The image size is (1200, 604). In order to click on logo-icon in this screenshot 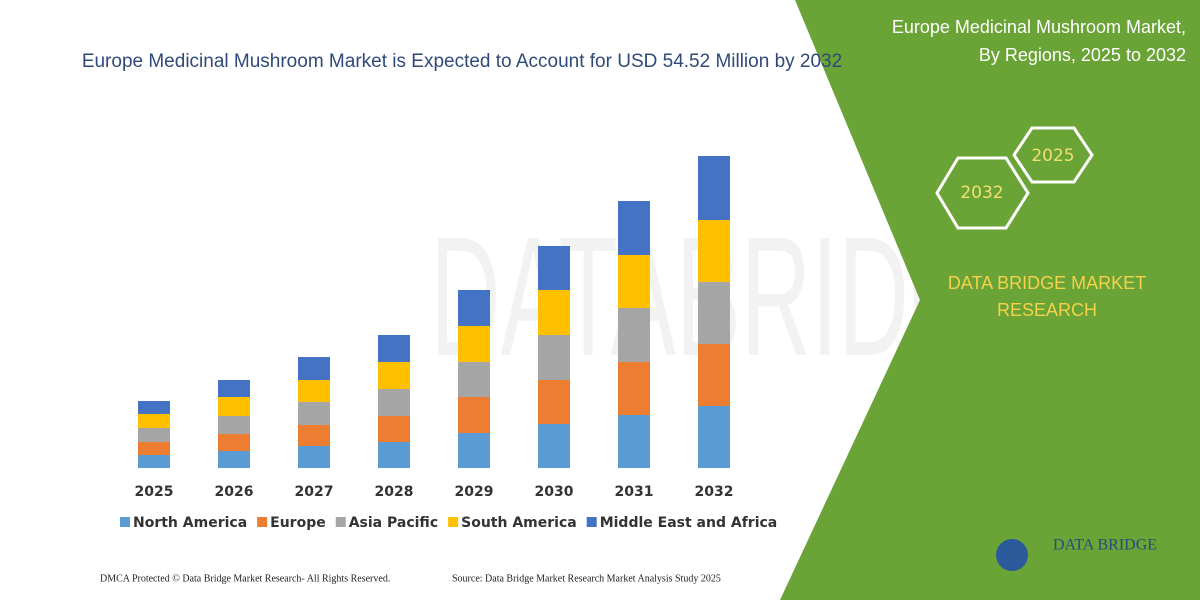, I will do `click(1012, 555)`.